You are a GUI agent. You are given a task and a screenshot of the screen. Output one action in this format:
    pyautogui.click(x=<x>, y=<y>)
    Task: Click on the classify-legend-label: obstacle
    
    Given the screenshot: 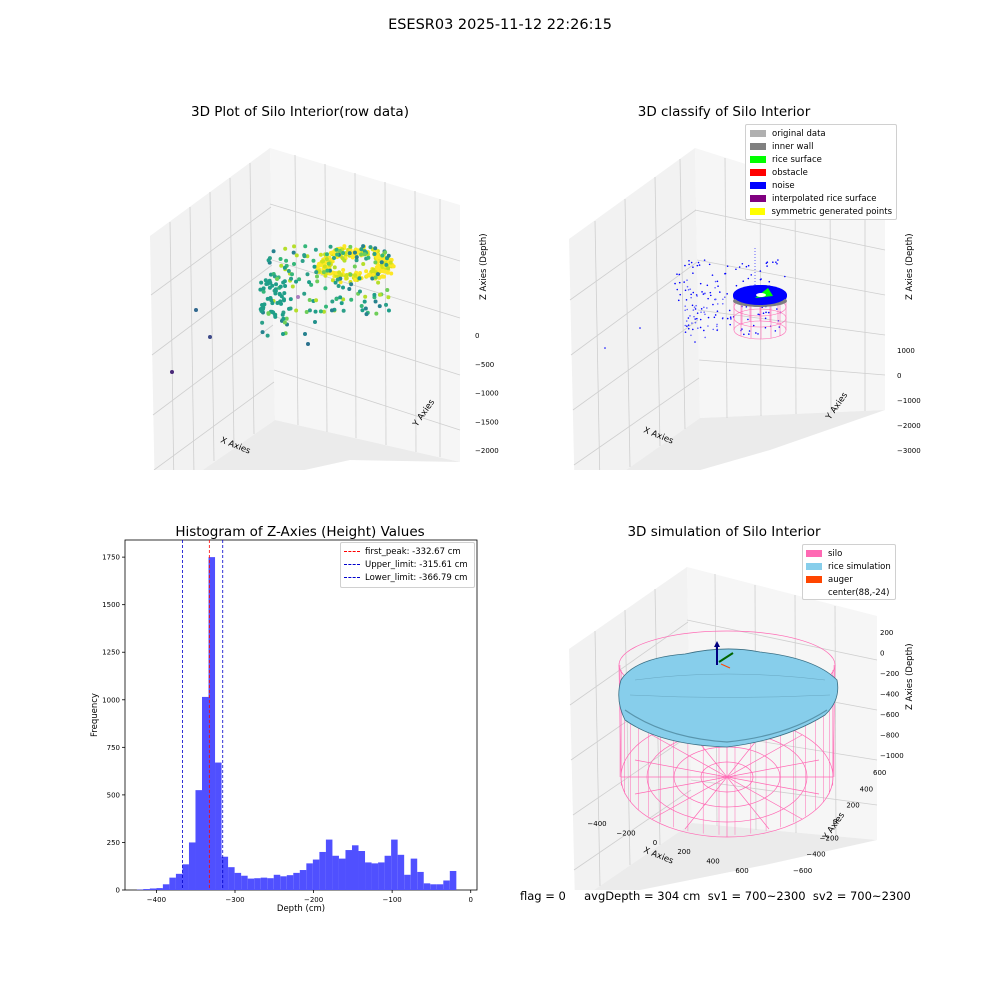 What is the action you would take?
    pyautogui.click(x=790, y=172)
    